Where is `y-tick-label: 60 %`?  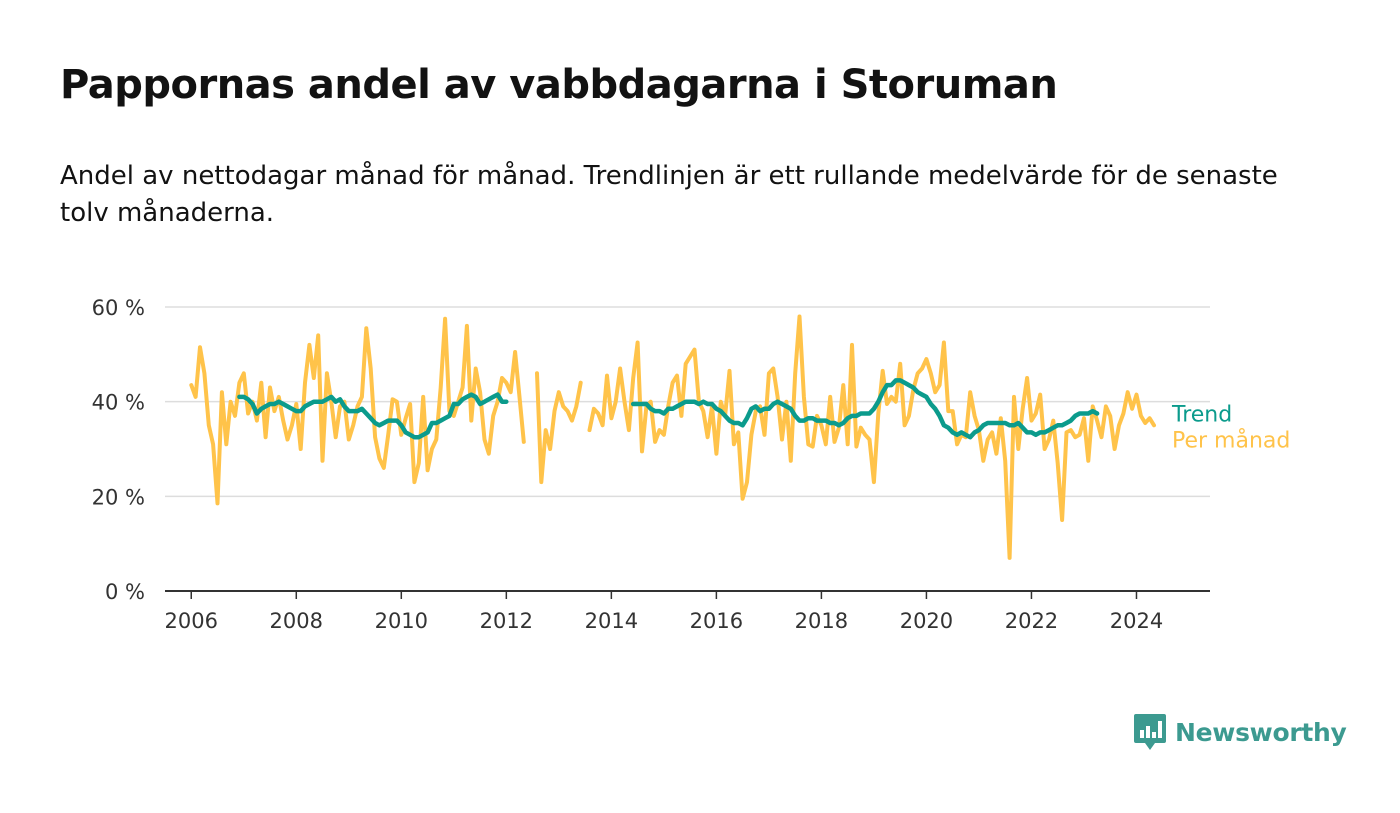
y-tick-label: 60 % is located at coordinates (118, 308).